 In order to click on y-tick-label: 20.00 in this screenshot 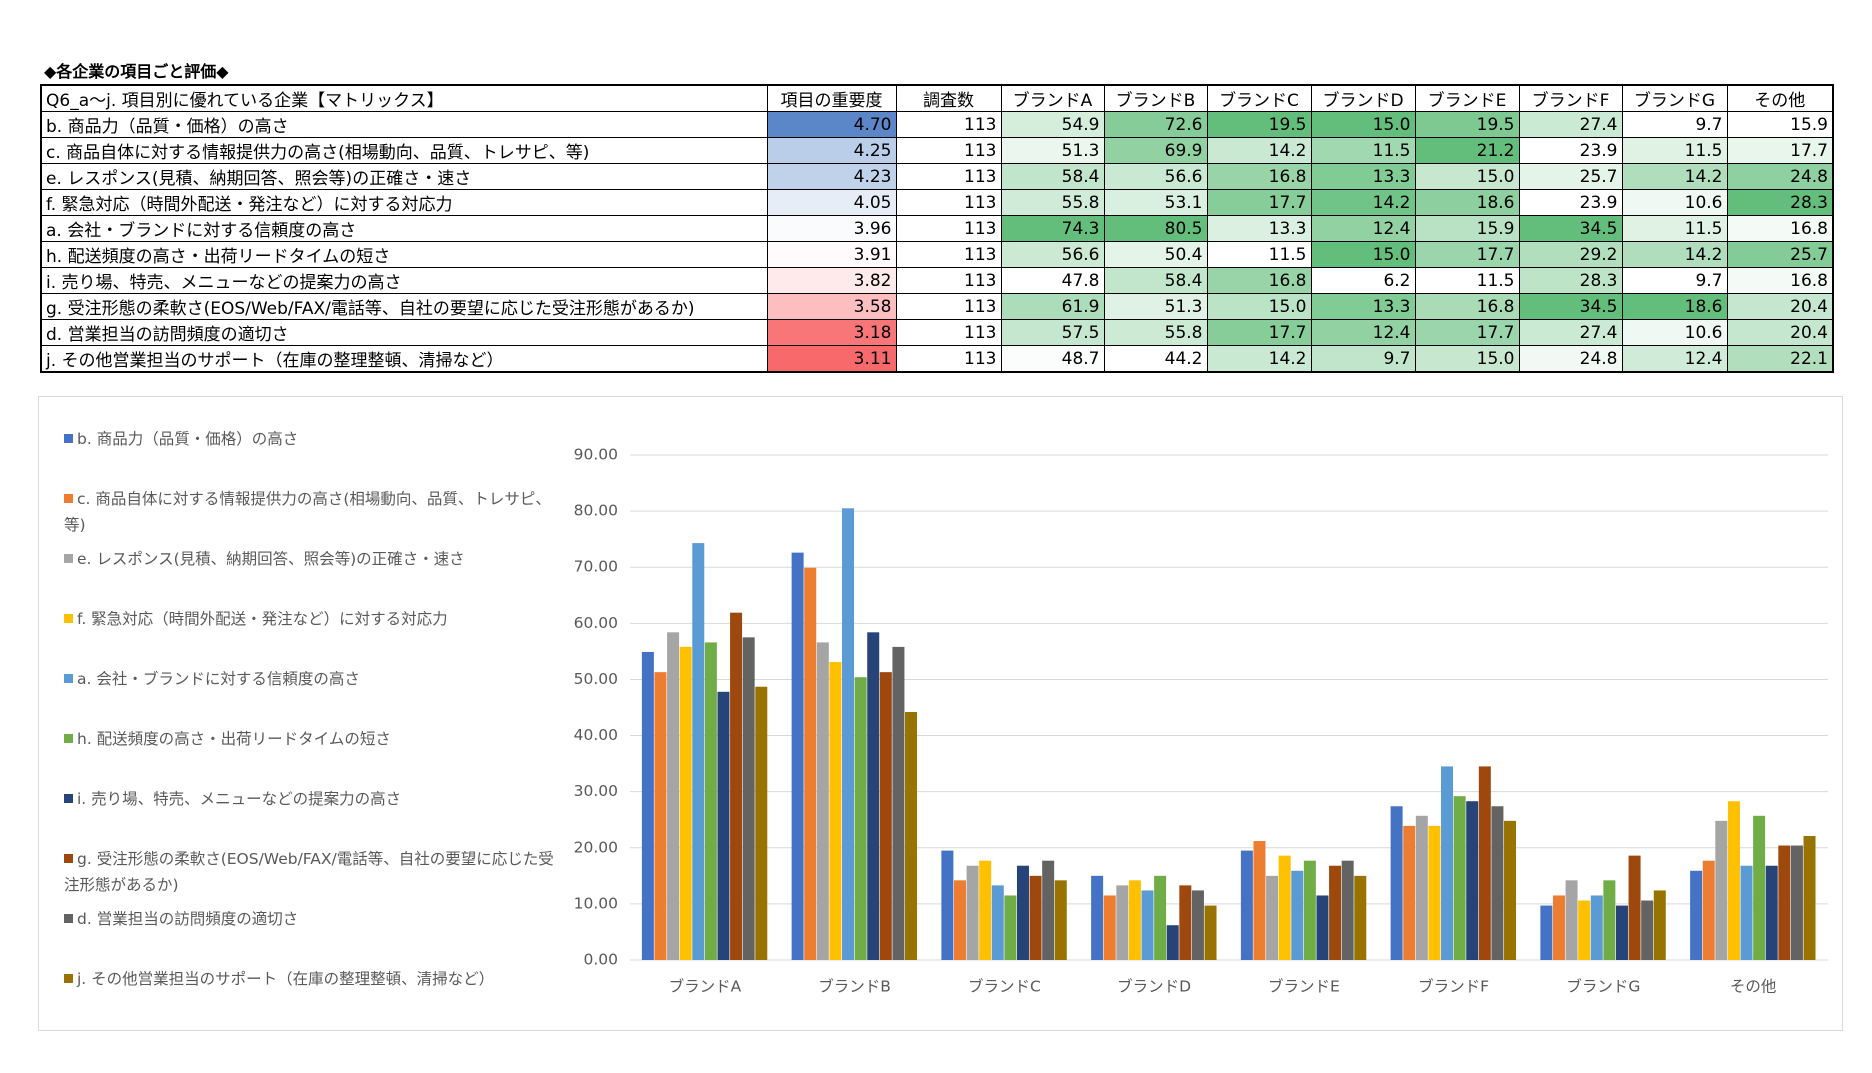, I will do `click(596, 847)`.